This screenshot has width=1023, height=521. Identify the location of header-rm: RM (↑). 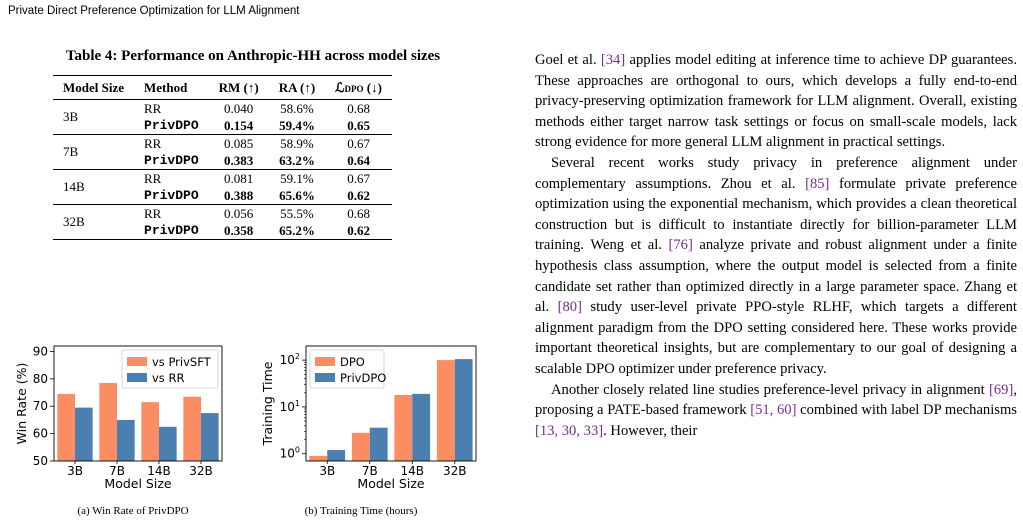
(238, 87).